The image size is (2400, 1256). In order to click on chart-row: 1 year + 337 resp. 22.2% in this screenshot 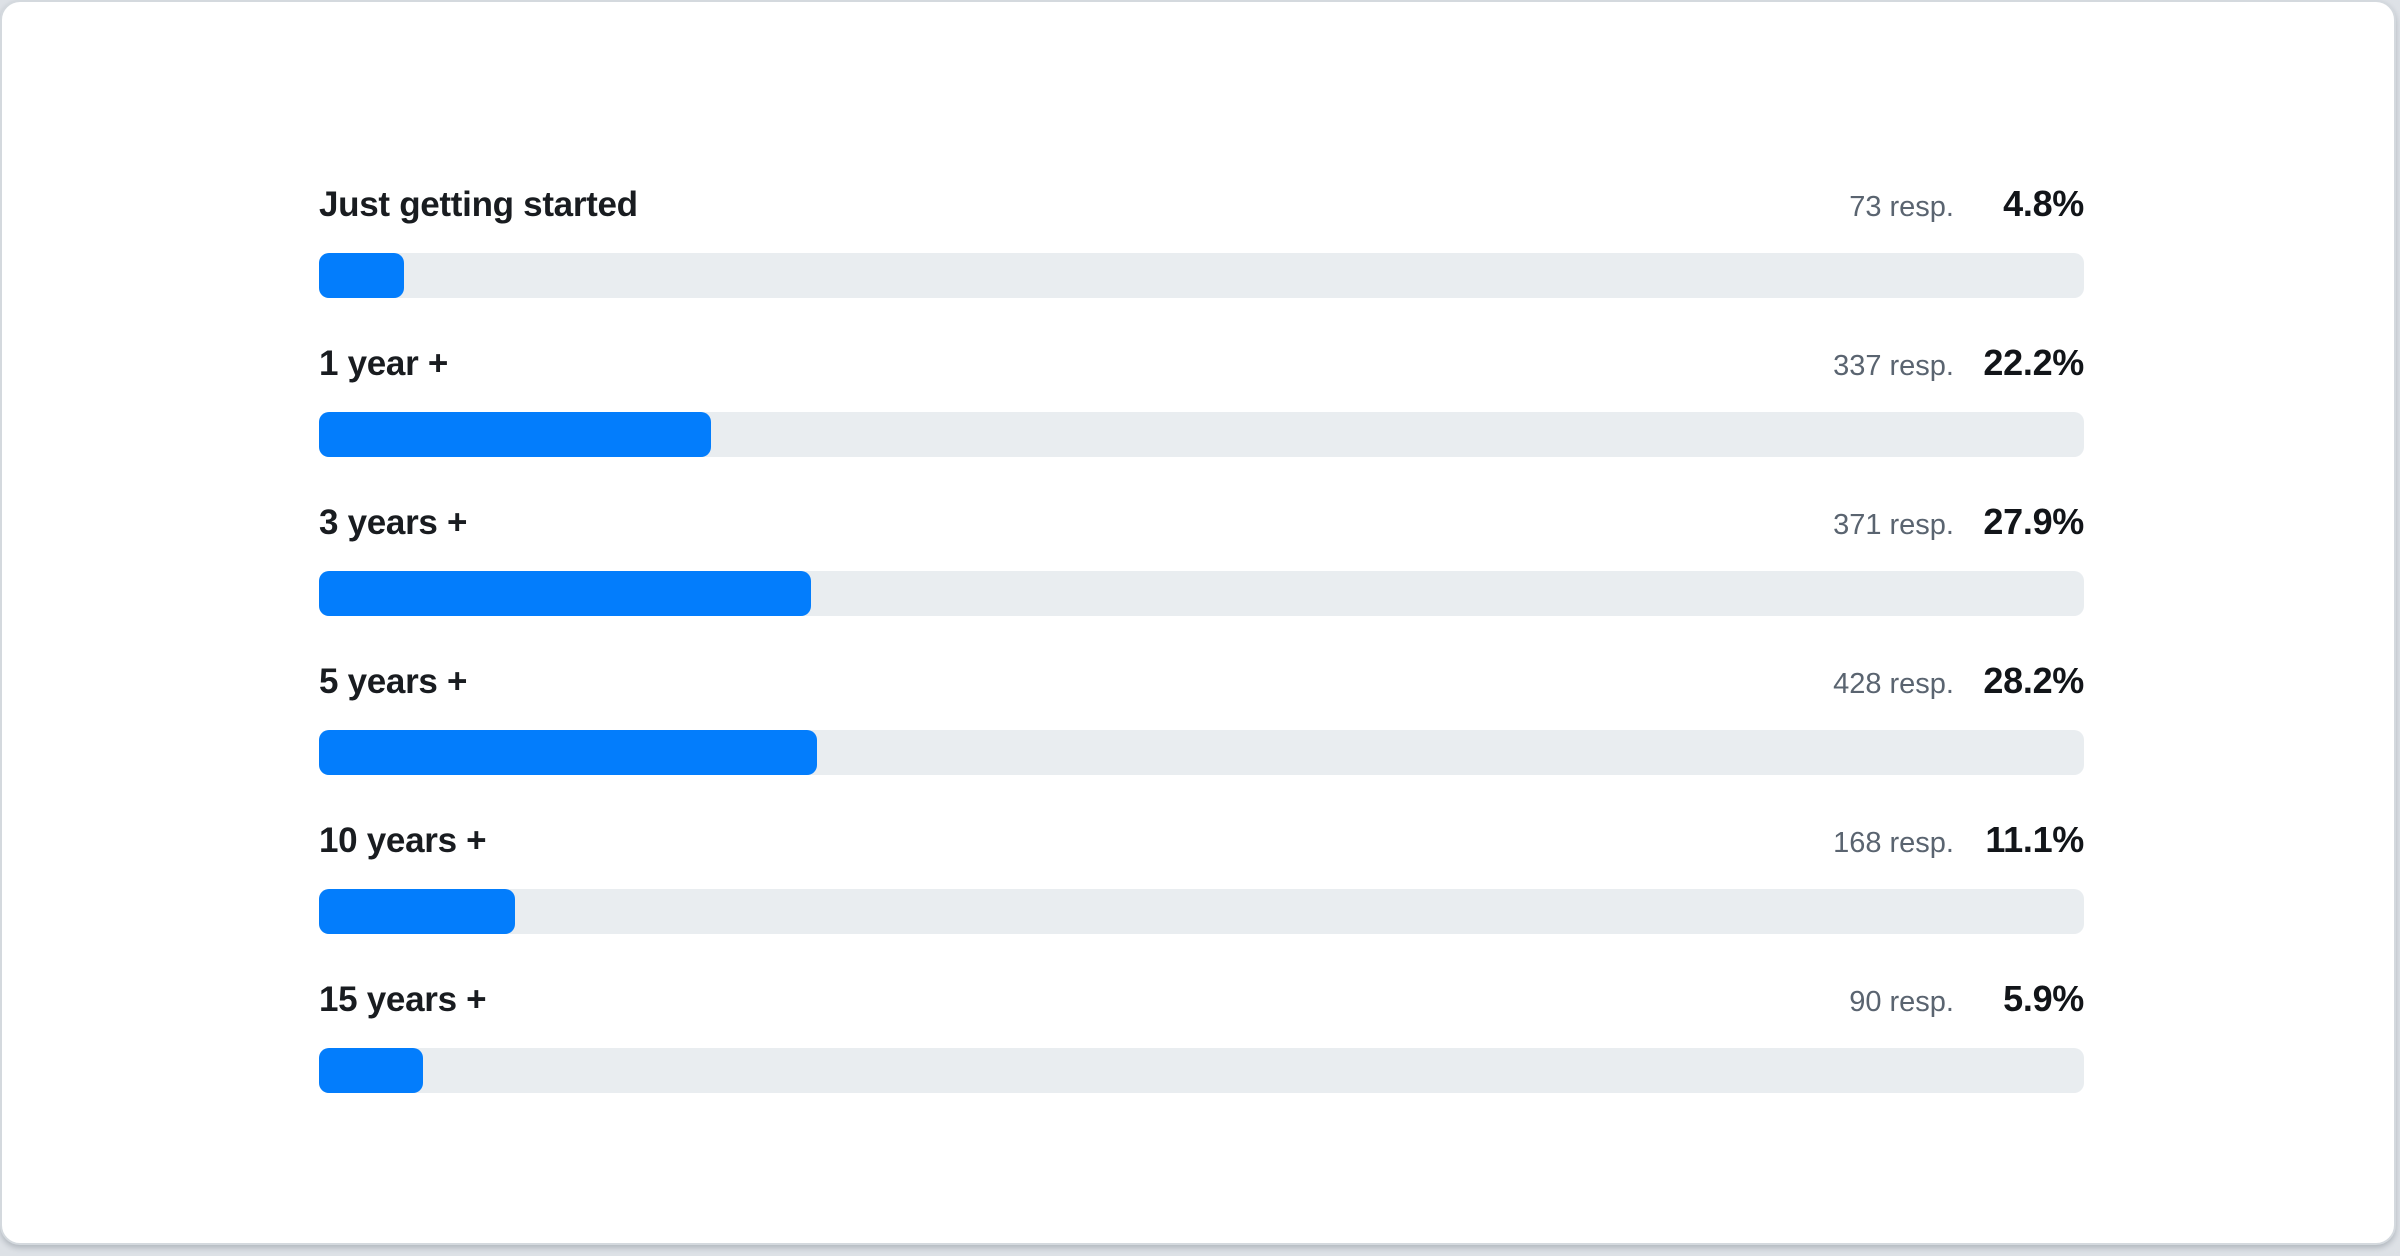, I will do `click(1201, 399)`.